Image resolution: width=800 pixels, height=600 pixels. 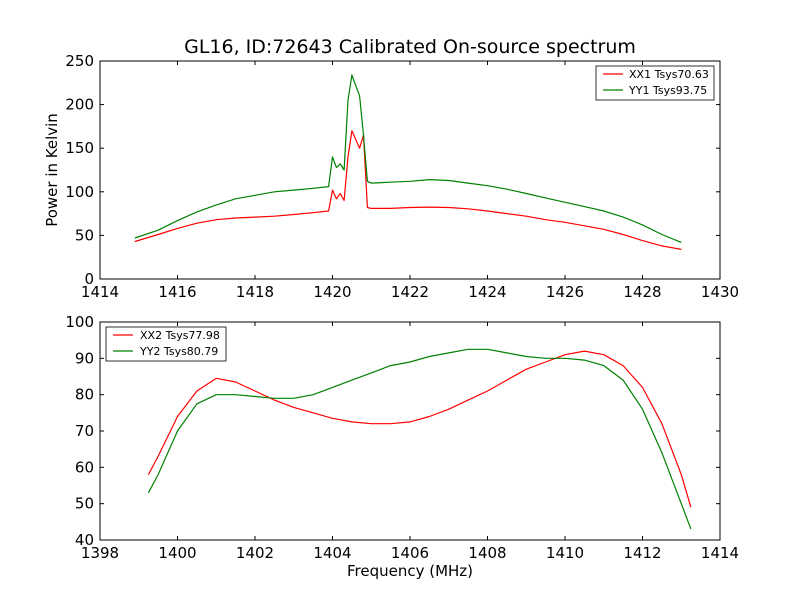 I want to click on y-tick-label: 80, so click(x=84, y=395).